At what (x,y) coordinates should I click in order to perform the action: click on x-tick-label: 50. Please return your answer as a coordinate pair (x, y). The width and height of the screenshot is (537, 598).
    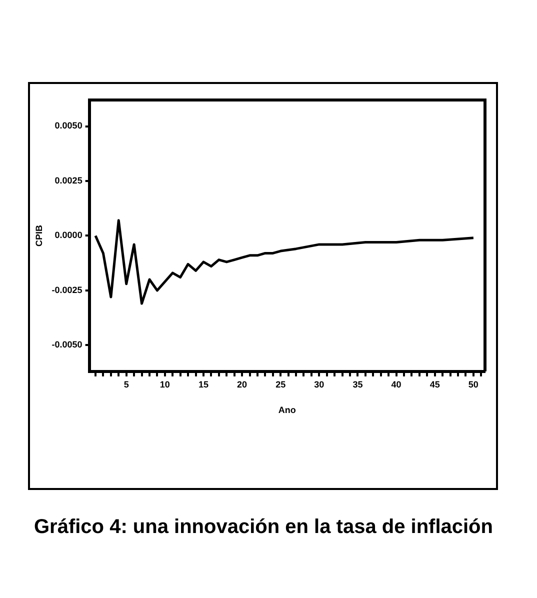
    Looking at the image, I should click on (473, 384).